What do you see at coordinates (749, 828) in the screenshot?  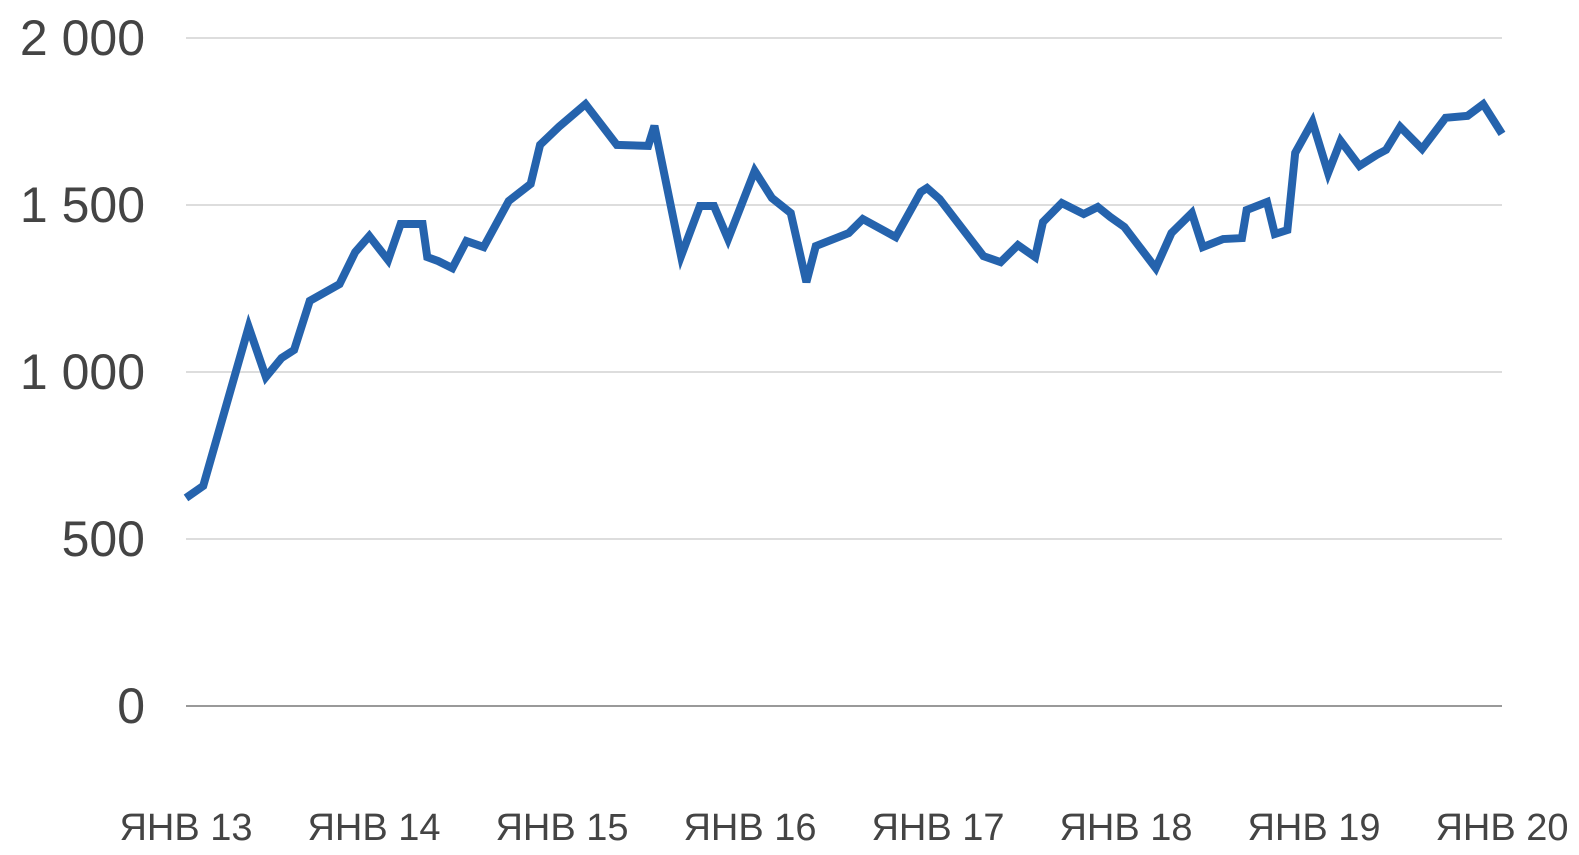 I see `x-tick-label: ЯНВ 16` at bounding box center [749, 828].